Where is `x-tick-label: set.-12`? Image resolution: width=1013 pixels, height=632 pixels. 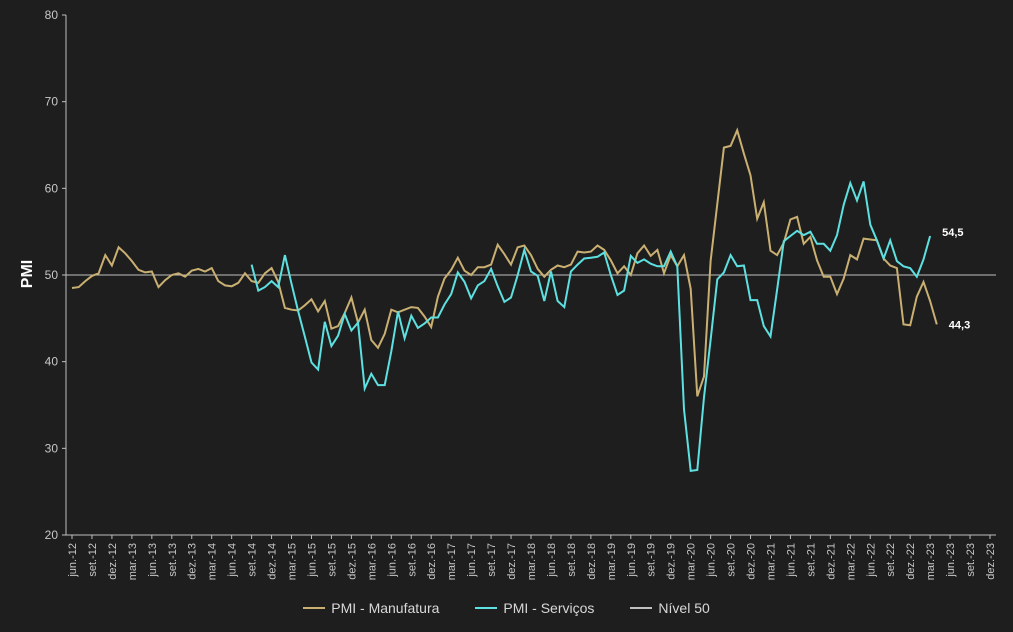 x-tick-label: set.-12 is located at coordinates (93, 560).